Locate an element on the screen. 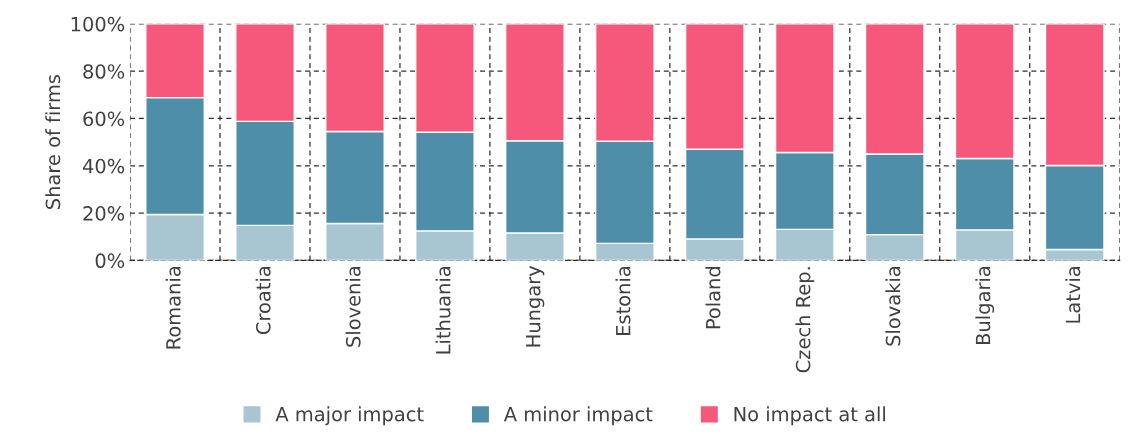 The height and width of the screenshot is (434, 1131). y-tick-label: 60% is located at coordinates (104, 119).